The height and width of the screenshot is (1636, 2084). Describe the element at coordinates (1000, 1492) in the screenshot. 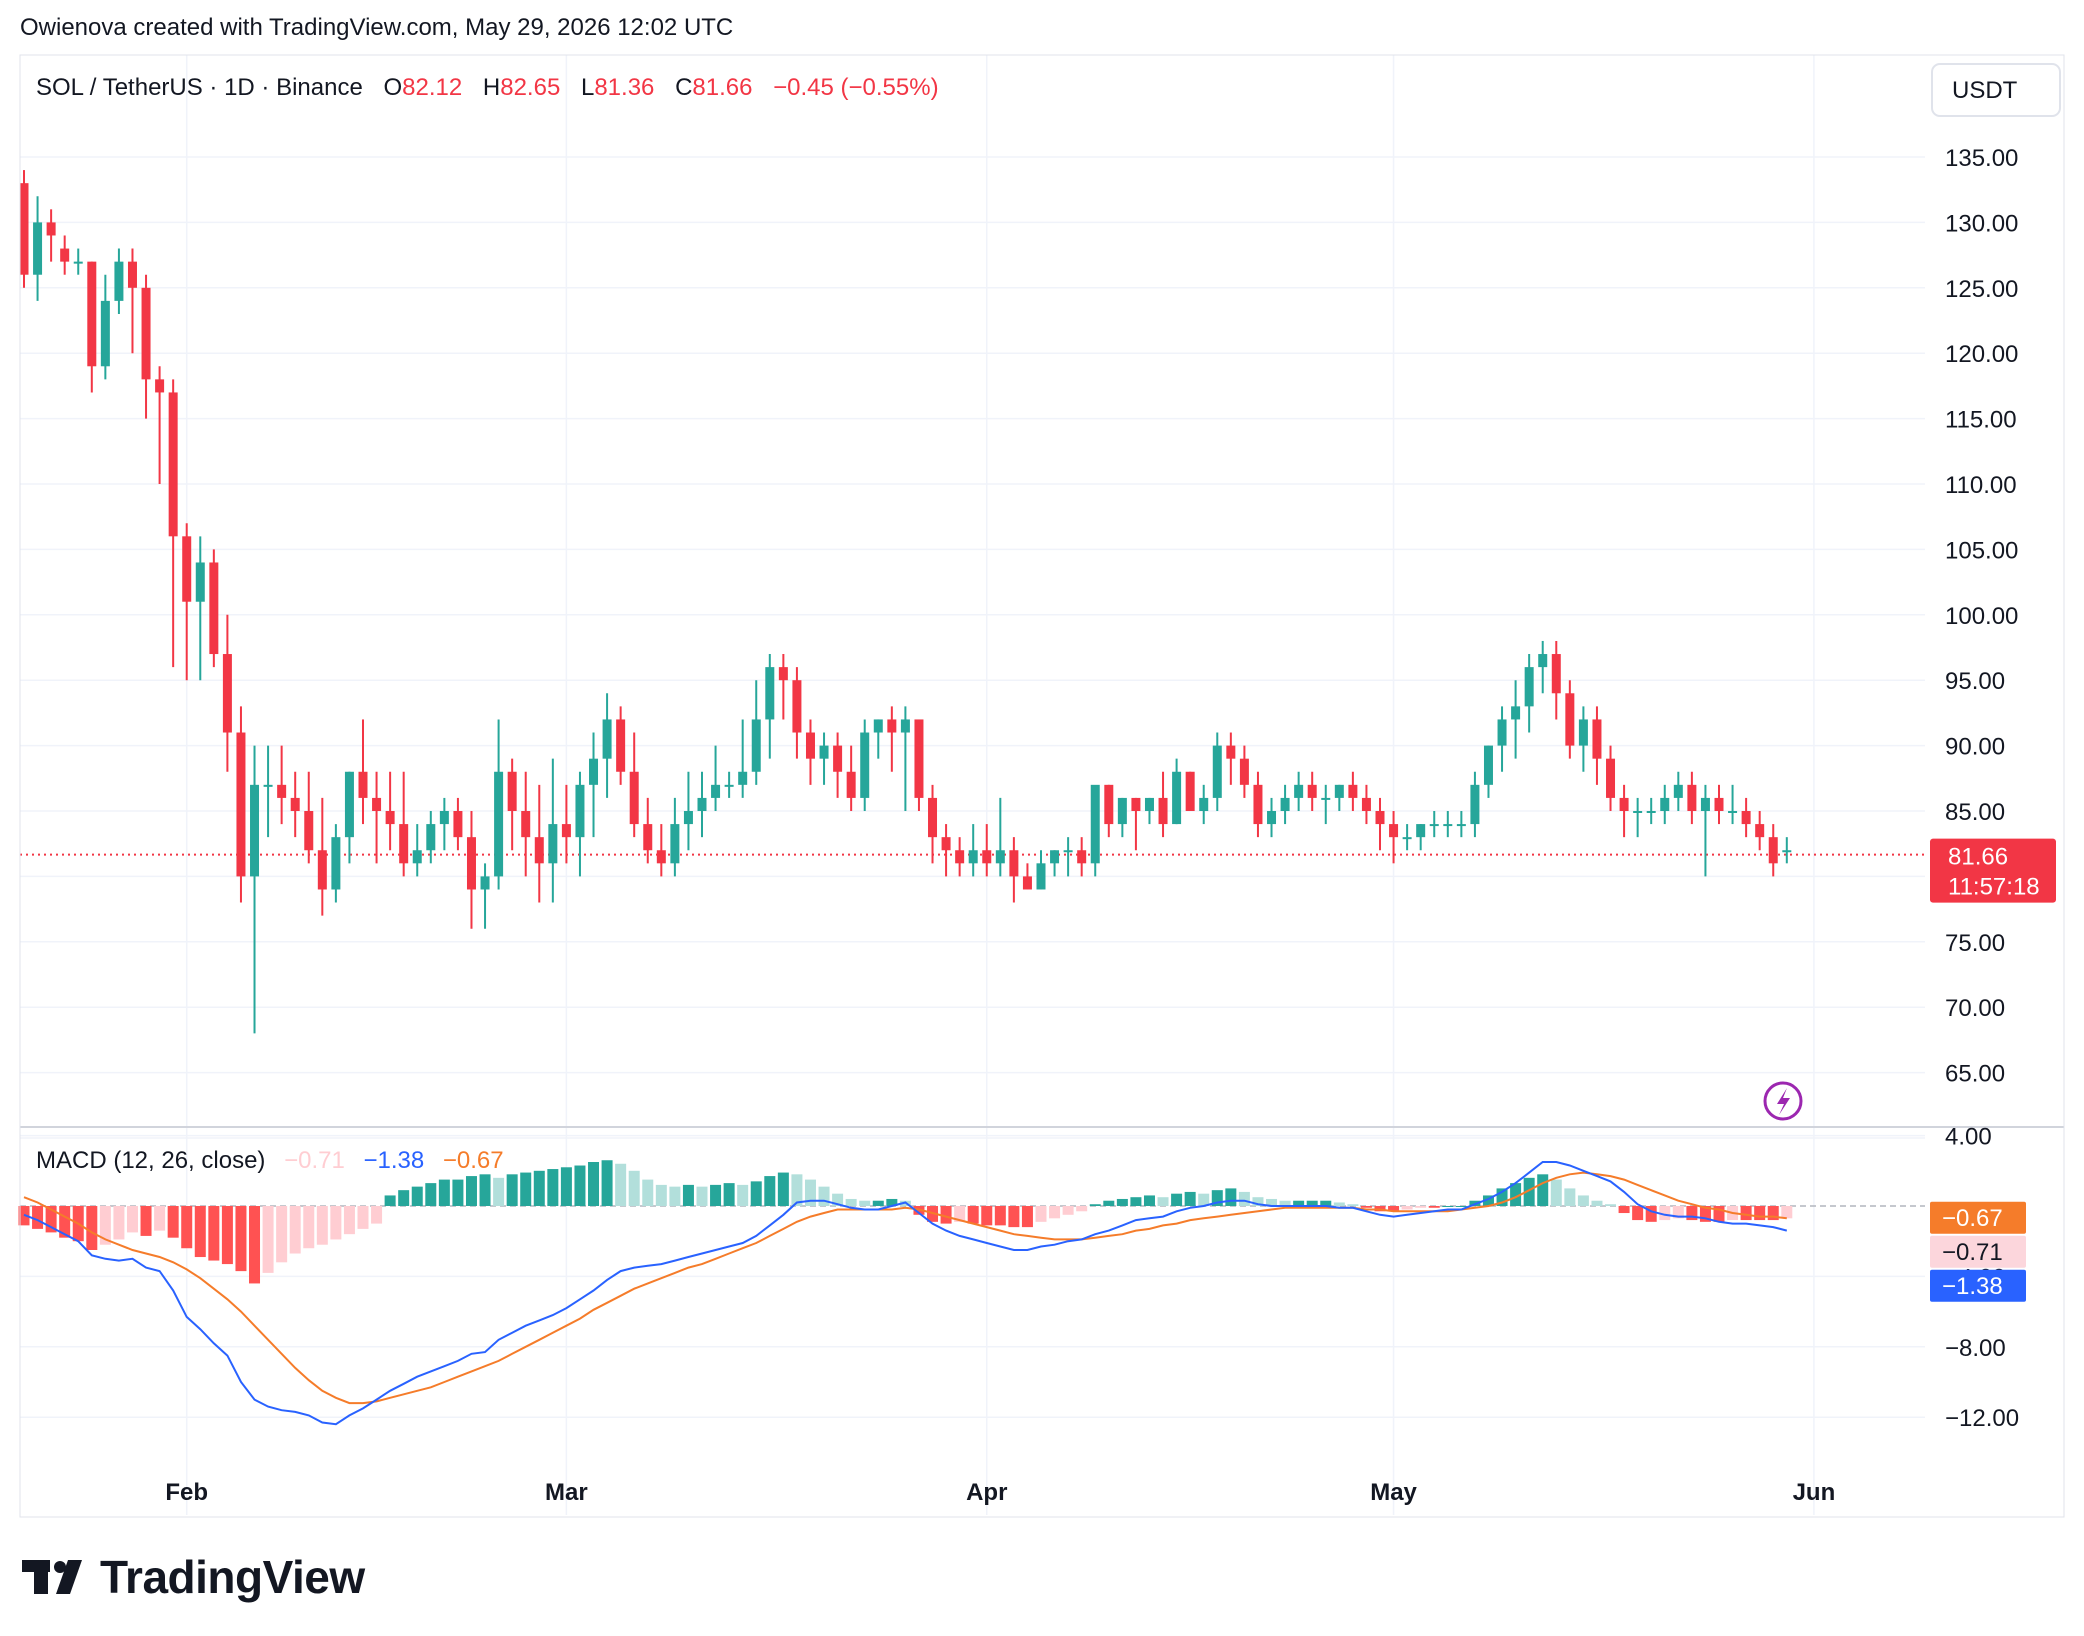

I see `time-axis: Feb Mar Apr May Jun` at that location.